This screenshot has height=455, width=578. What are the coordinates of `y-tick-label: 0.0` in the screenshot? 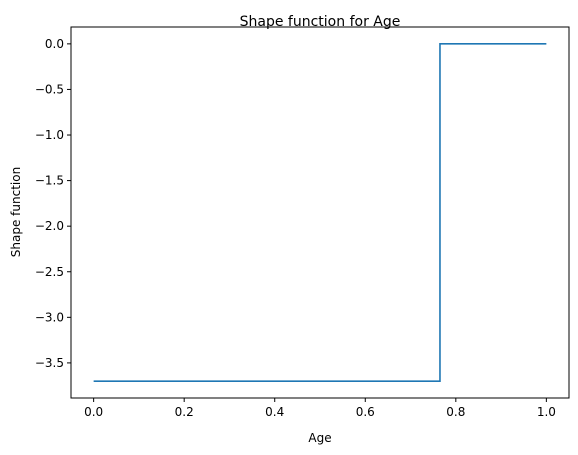 It's located at (54, 44).